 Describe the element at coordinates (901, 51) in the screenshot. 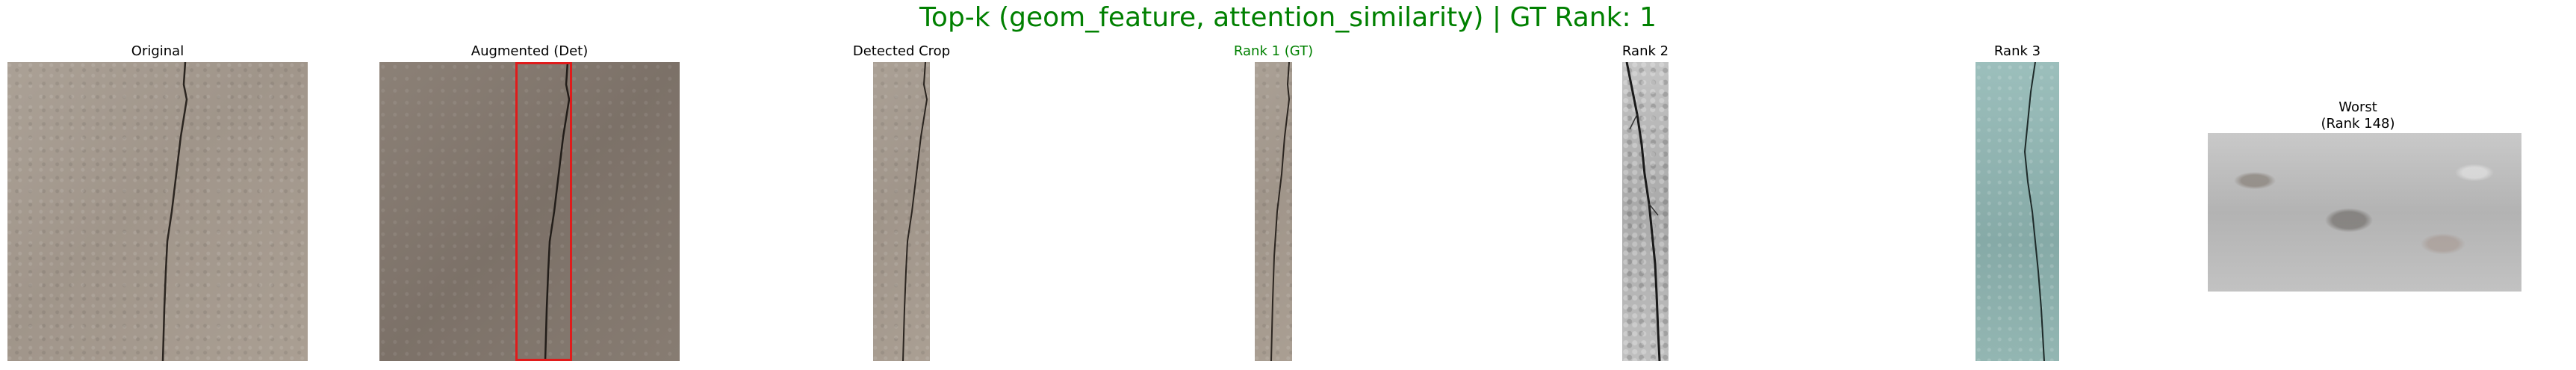

I see `panel-title-detected-crop: Detected Crop` at that location.